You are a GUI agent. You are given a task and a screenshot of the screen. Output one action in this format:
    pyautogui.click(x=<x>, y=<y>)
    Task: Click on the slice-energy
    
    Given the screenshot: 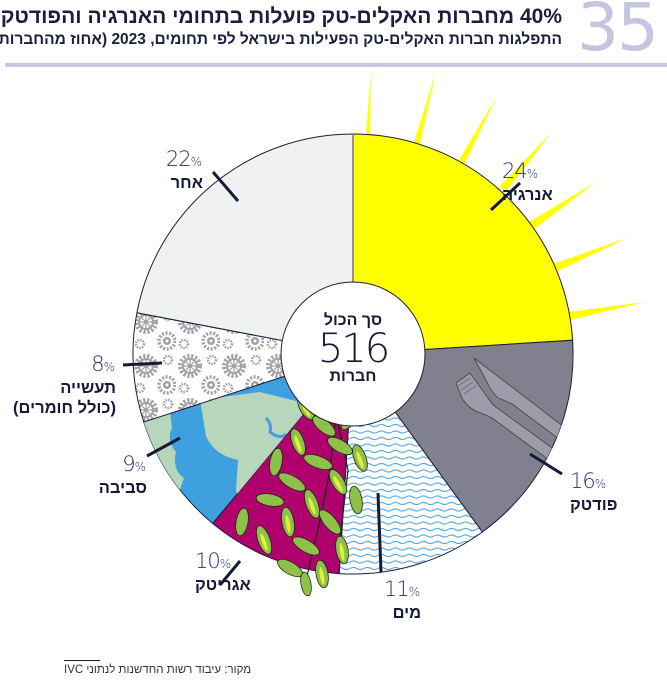 What is the action you would take?
    pyautogui.click(x=463, y=244)
    